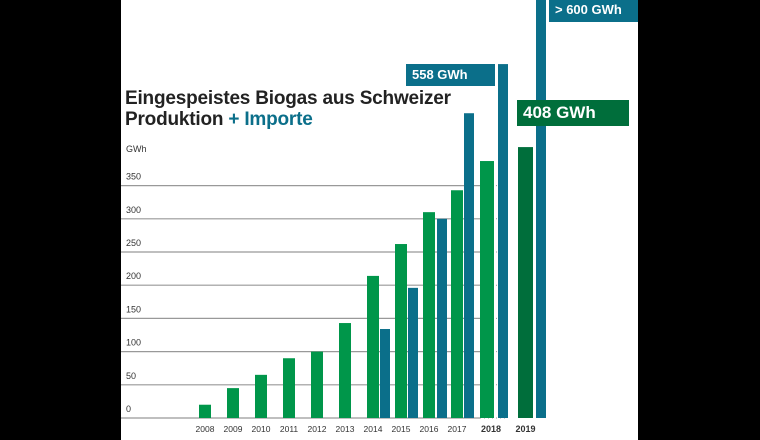 The width and height of the screenshot is (760, 440). I want to click on bar-production-2009, so click(233, 403).